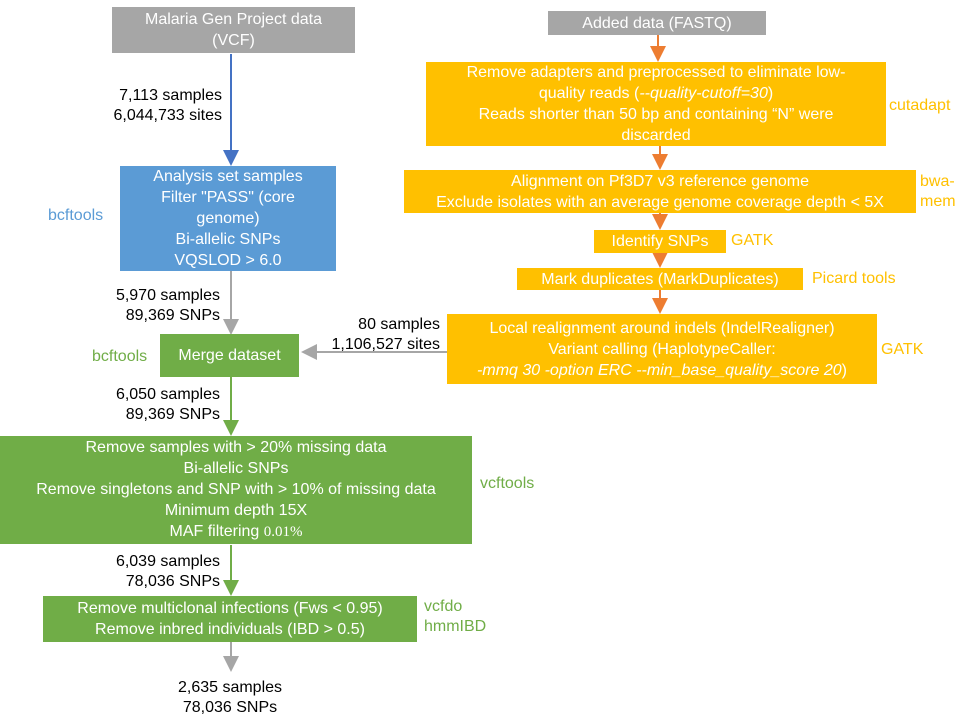 The width and height of the screenshot is (960, 720). I want to click on malariagen-source-box: Malaria Gen Project data (VCF), so click(233, 30).